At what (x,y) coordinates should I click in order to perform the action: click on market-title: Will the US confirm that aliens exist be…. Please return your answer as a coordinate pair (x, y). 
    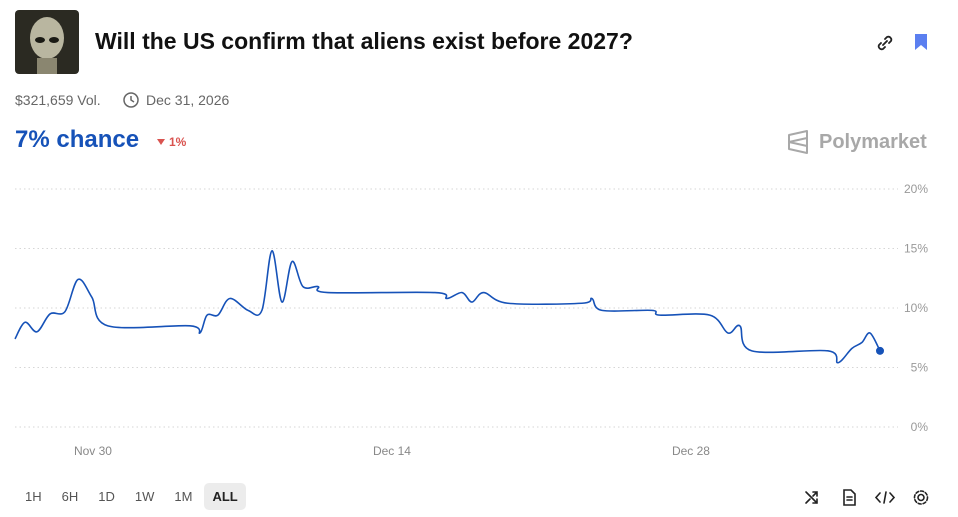
    Looking at the image, I should click on (364, 41).